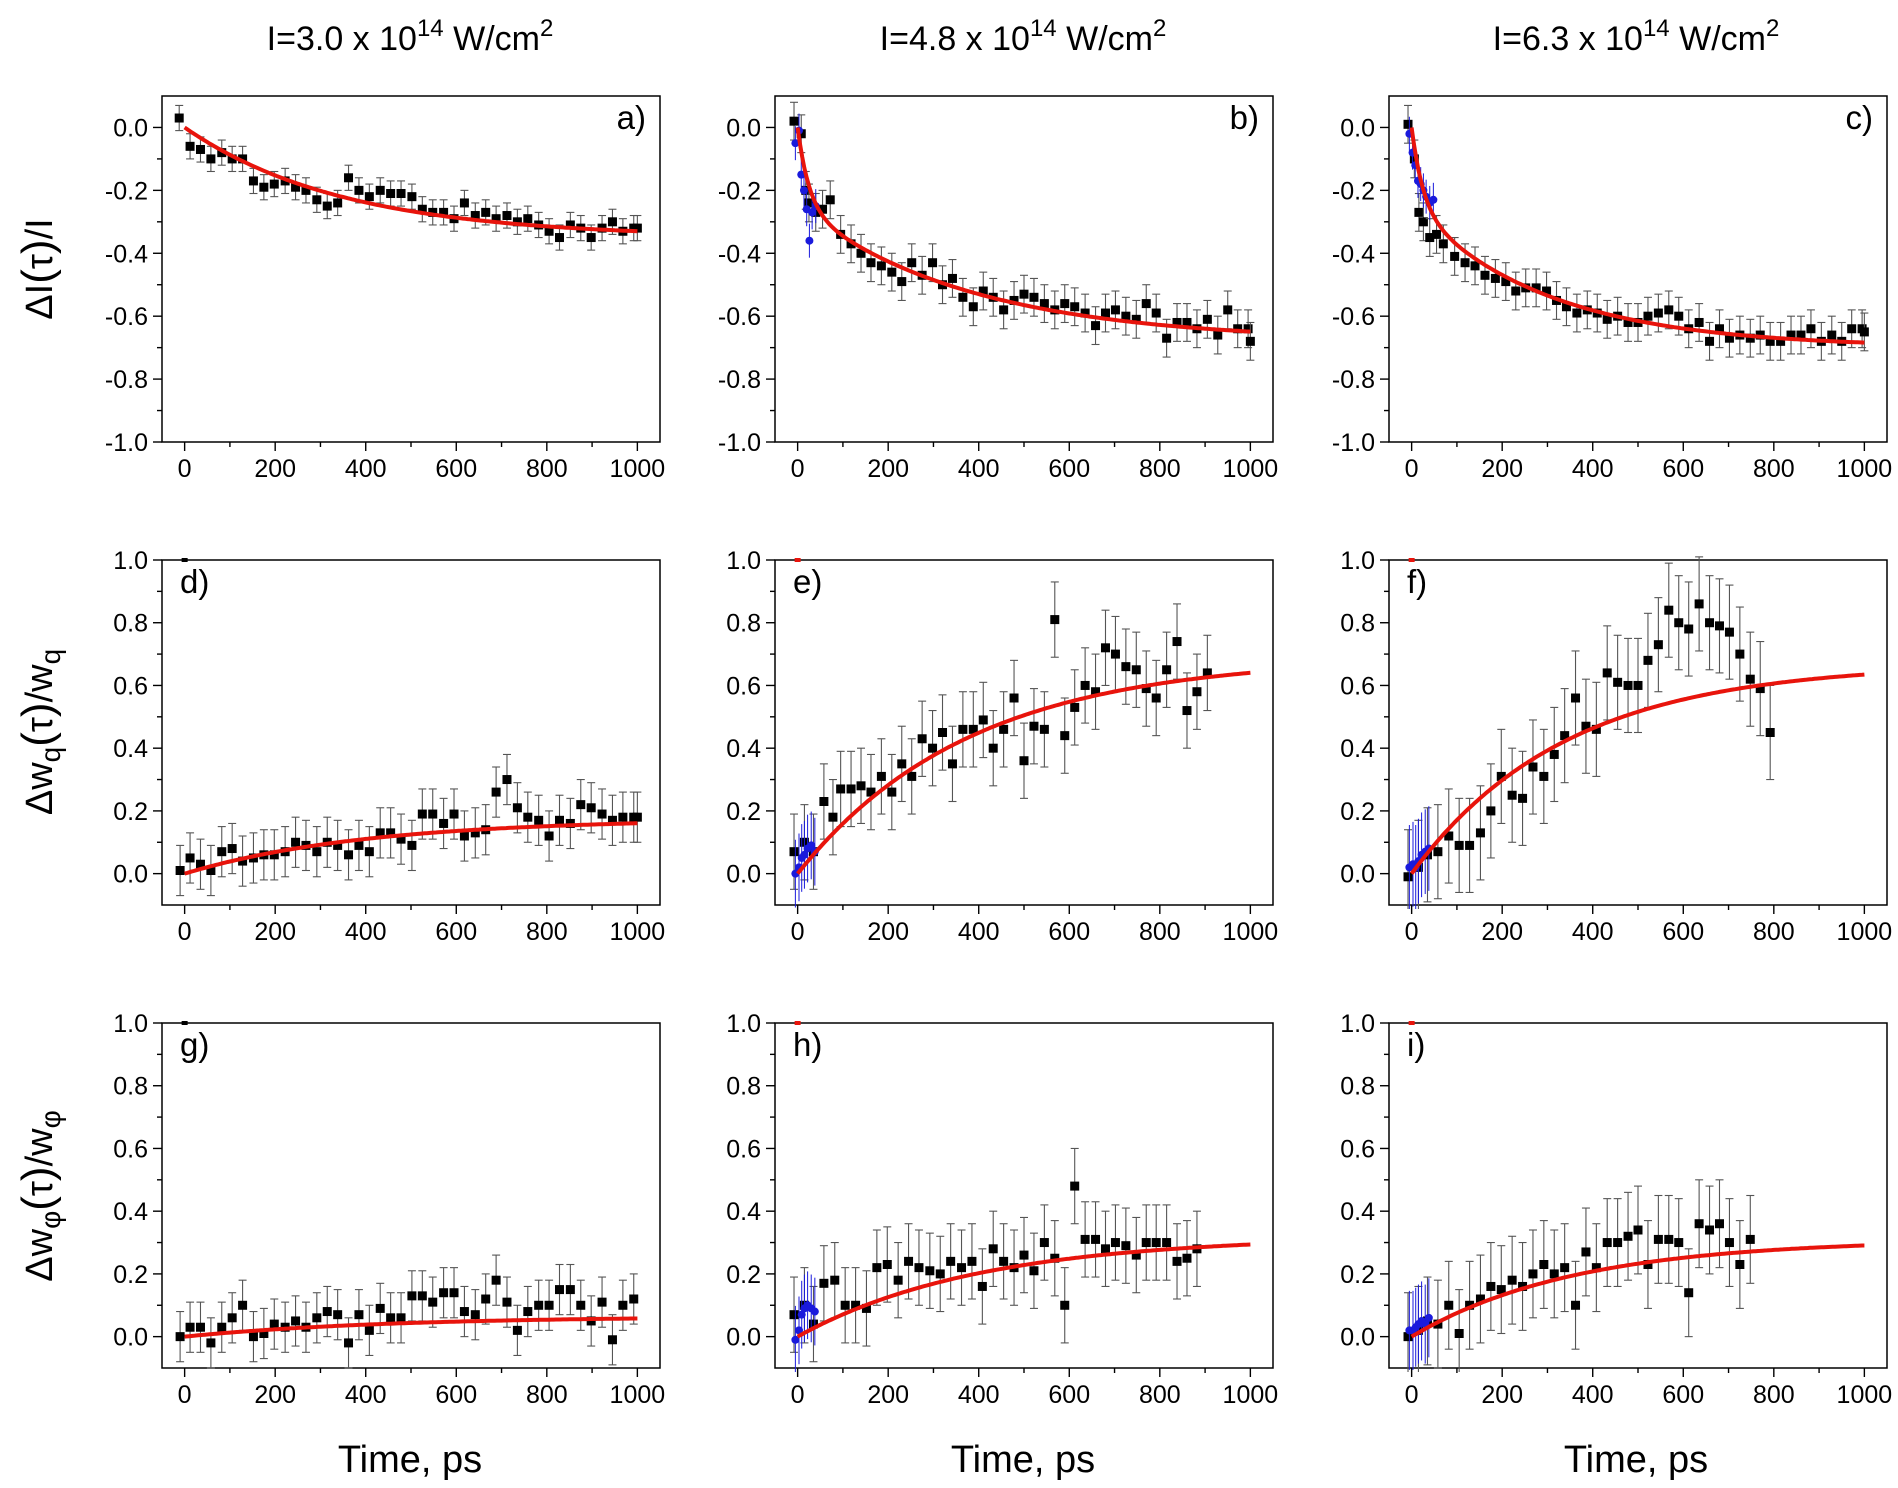  Describe the element at coordinates (389, 746) in the screenshot. I see `panel-d: 0 200 400 600 800 1000 1.0 0.8 0.6 0.4 0.2 0.0 d)` at that location.